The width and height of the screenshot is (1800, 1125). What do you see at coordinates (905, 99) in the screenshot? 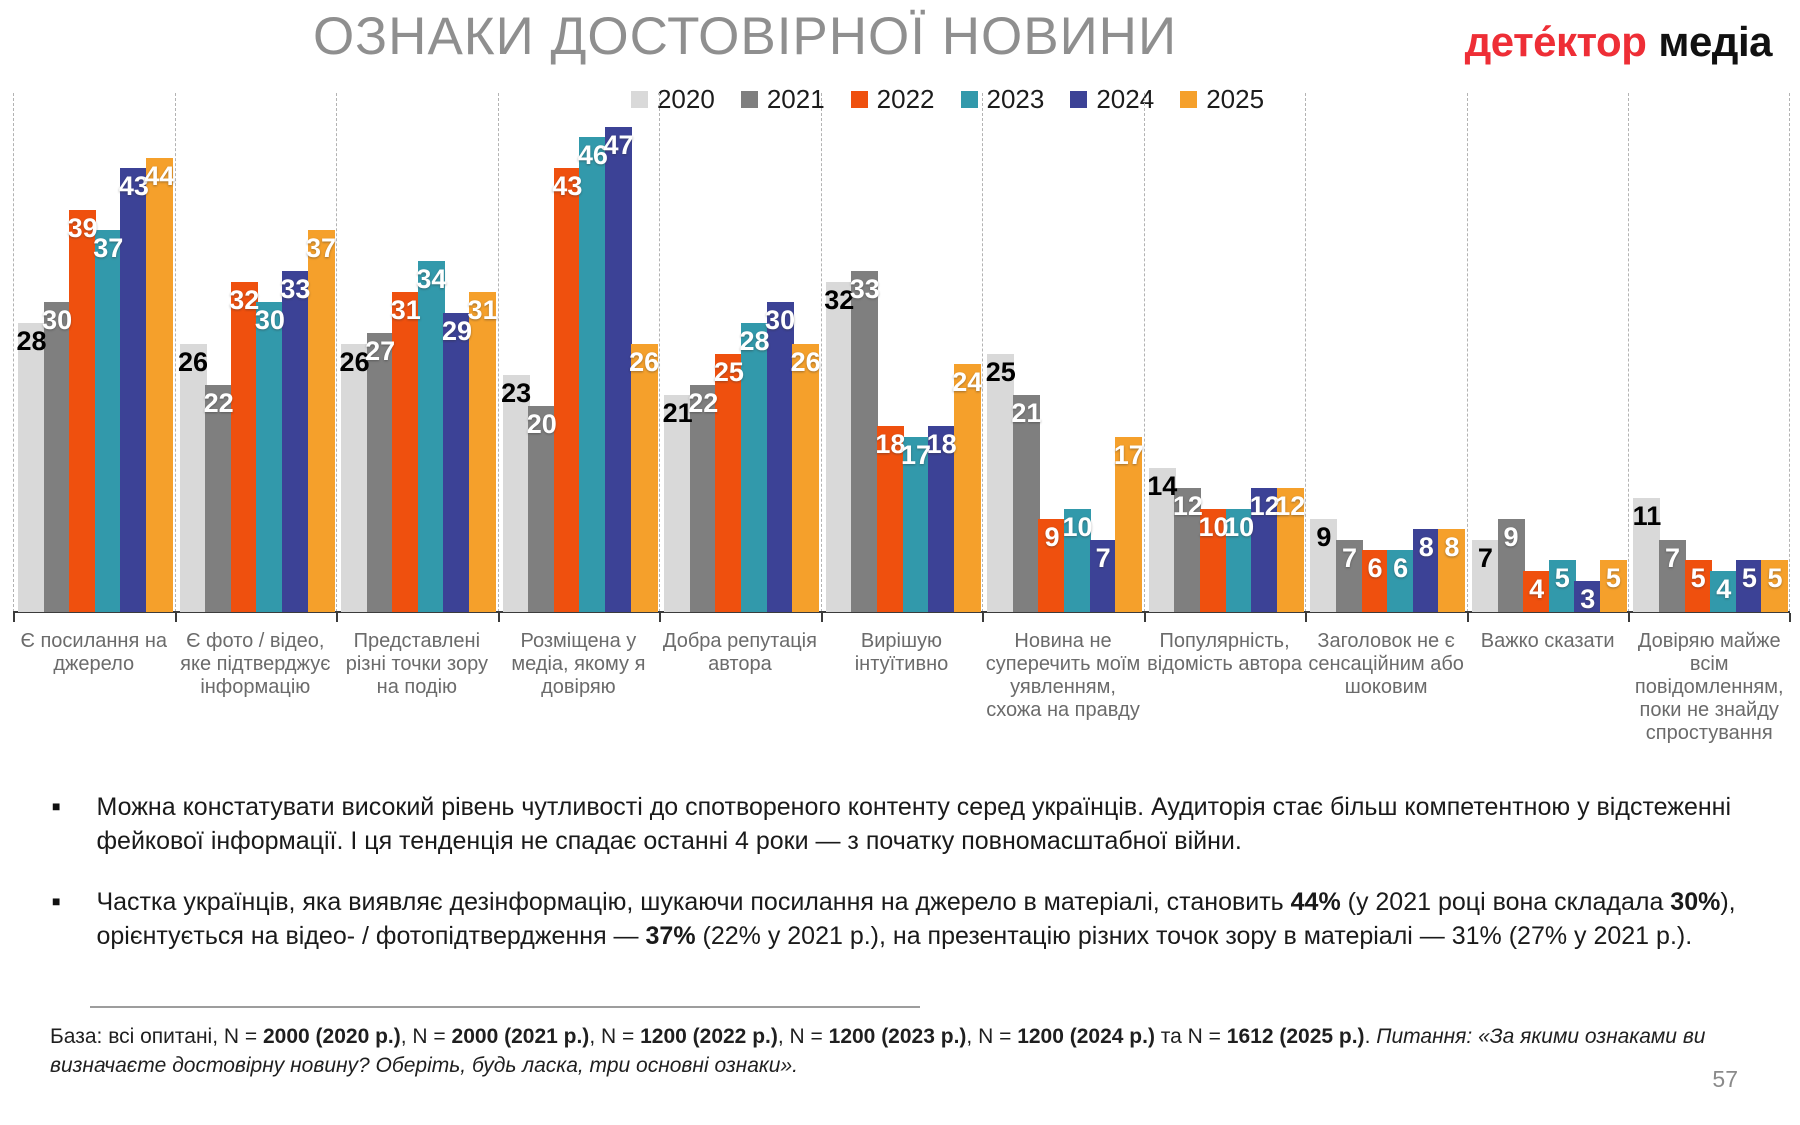
I see `legend-label: 2022` at bounding box center [905, 99].